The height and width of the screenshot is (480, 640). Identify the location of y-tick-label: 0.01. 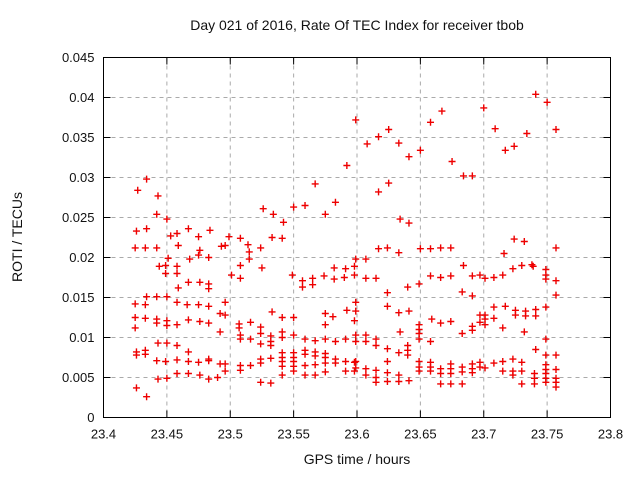
(81, 337).